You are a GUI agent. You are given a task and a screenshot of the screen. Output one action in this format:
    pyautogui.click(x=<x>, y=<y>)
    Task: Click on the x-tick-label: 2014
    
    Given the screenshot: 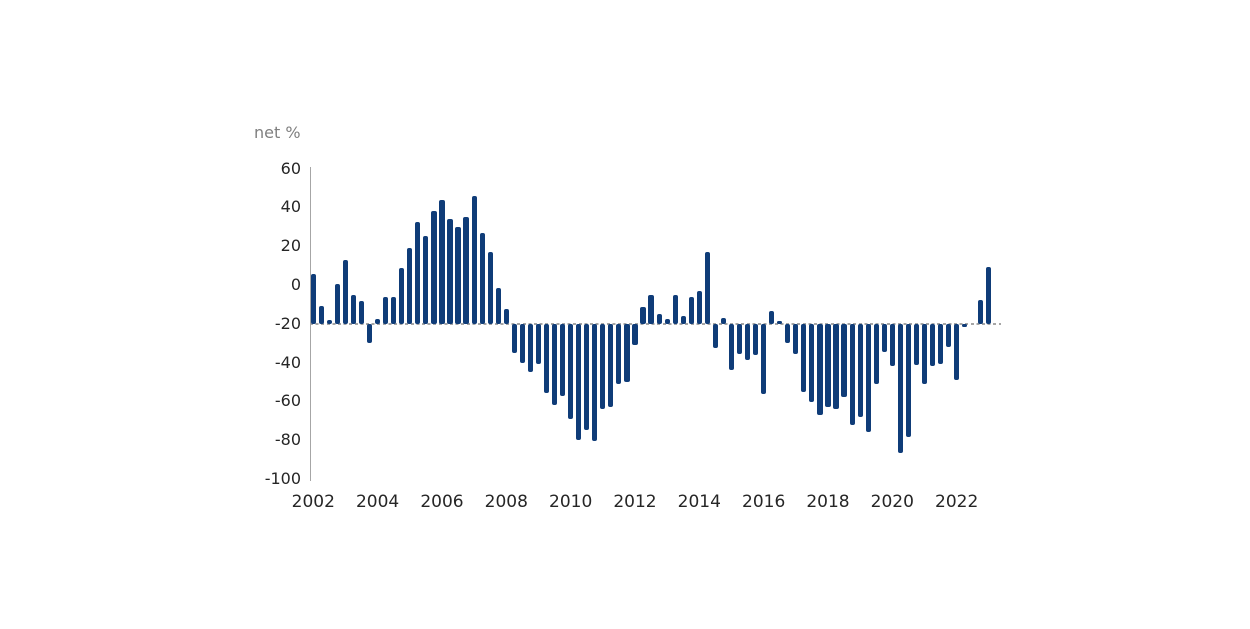 What is the action you would take?
    pyautogui.click(x=699, y=502)
    